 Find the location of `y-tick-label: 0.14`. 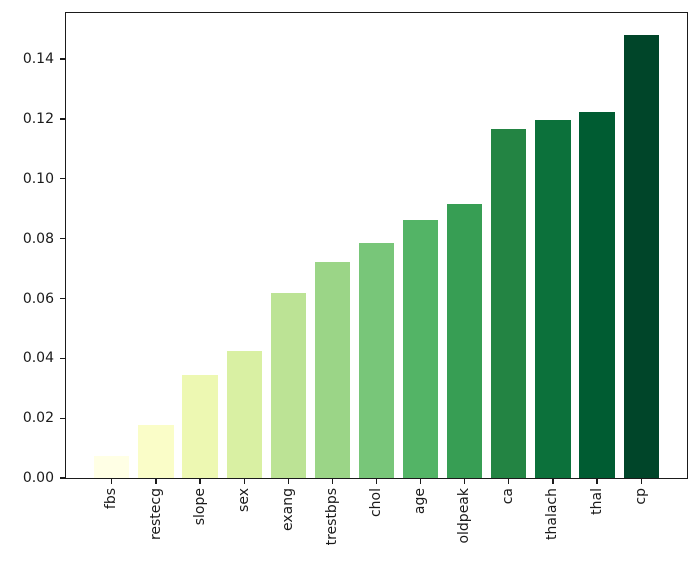

y-tick-label: 0.14 is located at coordinates (38, 59).